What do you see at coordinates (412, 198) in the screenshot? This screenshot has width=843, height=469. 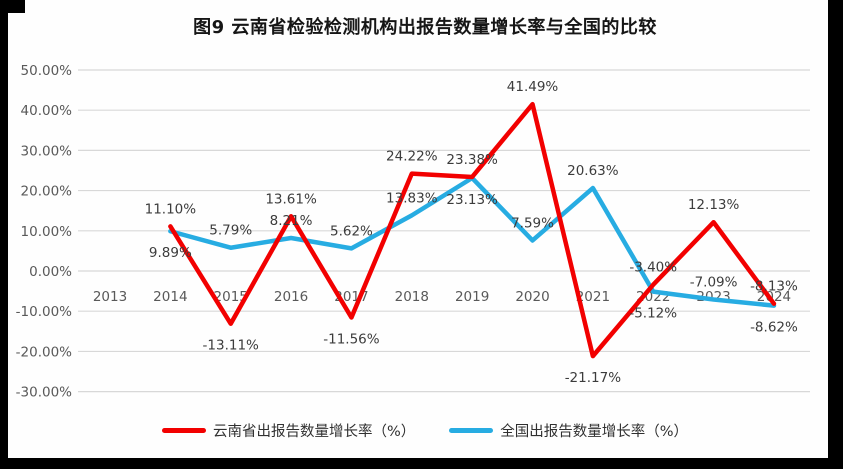 I see `data-label: 13.83%` at bounding box center [412, 198].